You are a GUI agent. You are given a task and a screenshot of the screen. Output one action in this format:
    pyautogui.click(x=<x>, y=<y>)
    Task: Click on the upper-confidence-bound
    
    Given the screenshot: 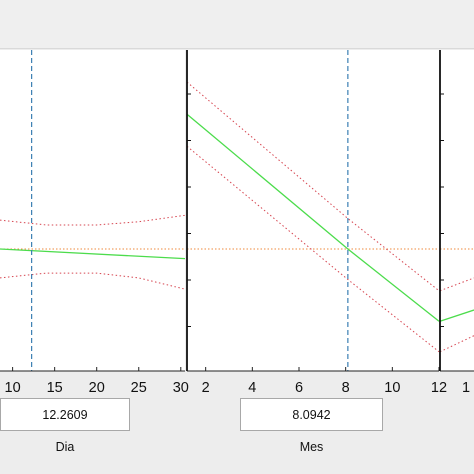 What is the action you would take?
    pyautogui.click(x=93, y=220)
    